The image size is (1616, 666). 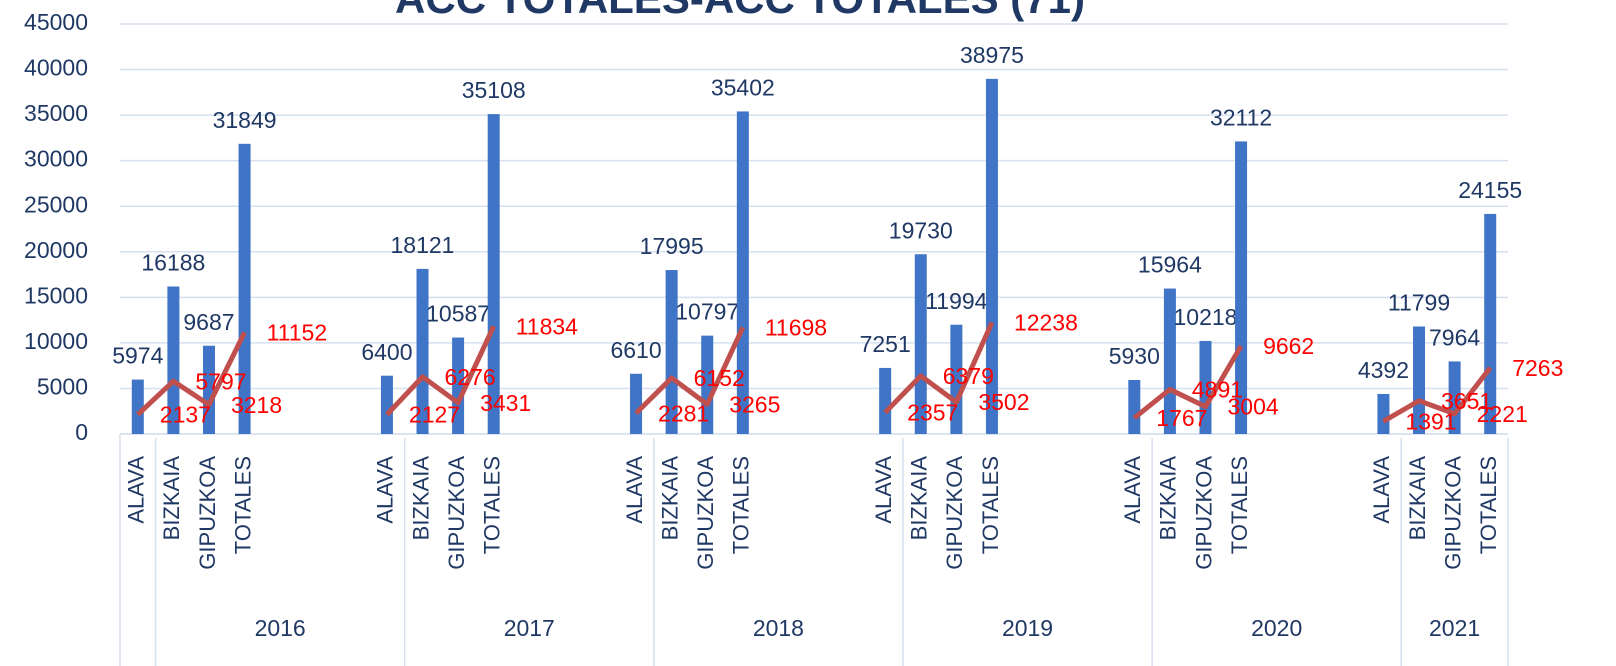 What do you see at coordinates (208, 322) in the screenshot?
I see `bar-value-label: 9687` at bounding box center [208, 322].